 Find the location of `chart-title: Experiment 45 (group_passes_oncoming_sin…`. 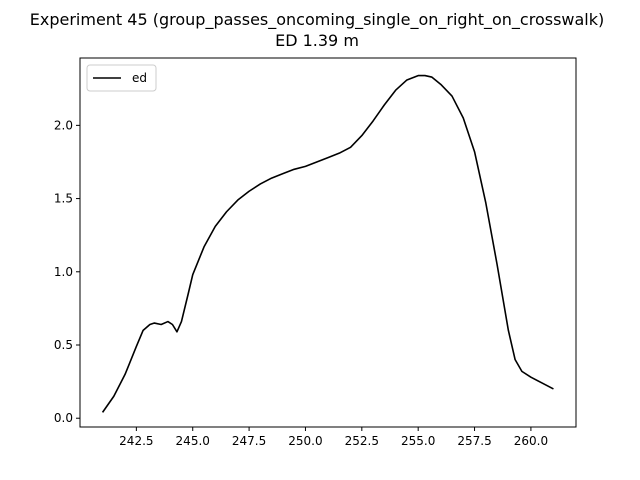

chart-title: Experiment 45 (group_passes_oncoming_sin… is located at coordinates (317, 20).